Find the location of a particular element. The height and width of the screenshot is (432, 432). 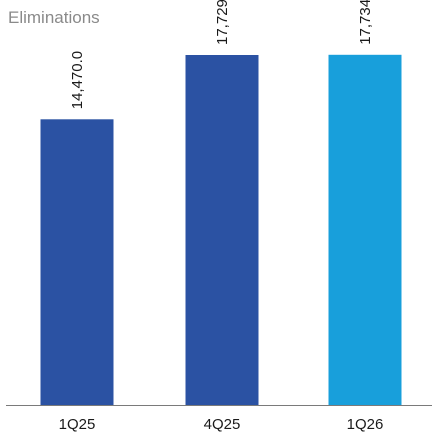

bar-4q25 is located at coordinates (222, 230).